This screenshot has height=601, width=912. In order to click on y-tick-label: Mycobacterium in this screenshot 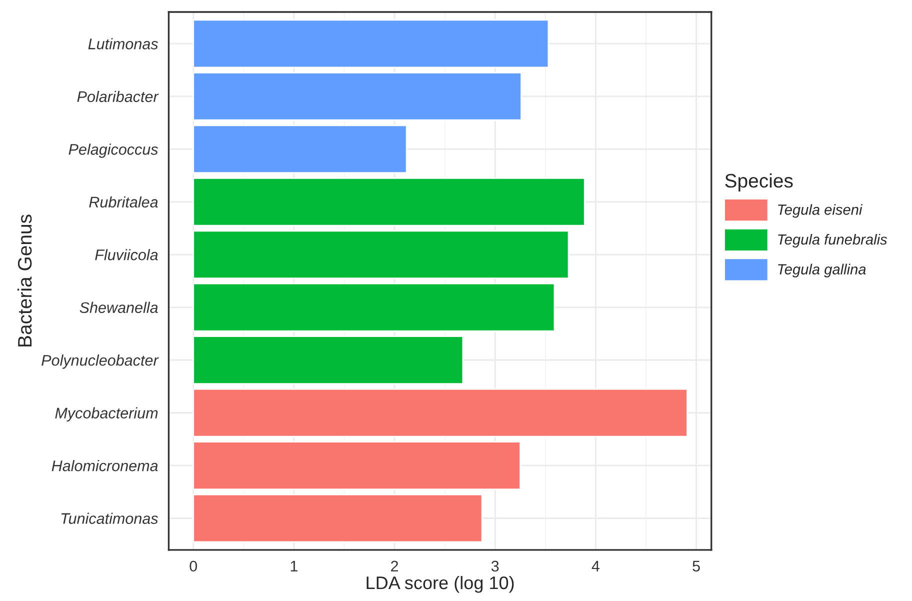, I will do `click(106, 414)`.